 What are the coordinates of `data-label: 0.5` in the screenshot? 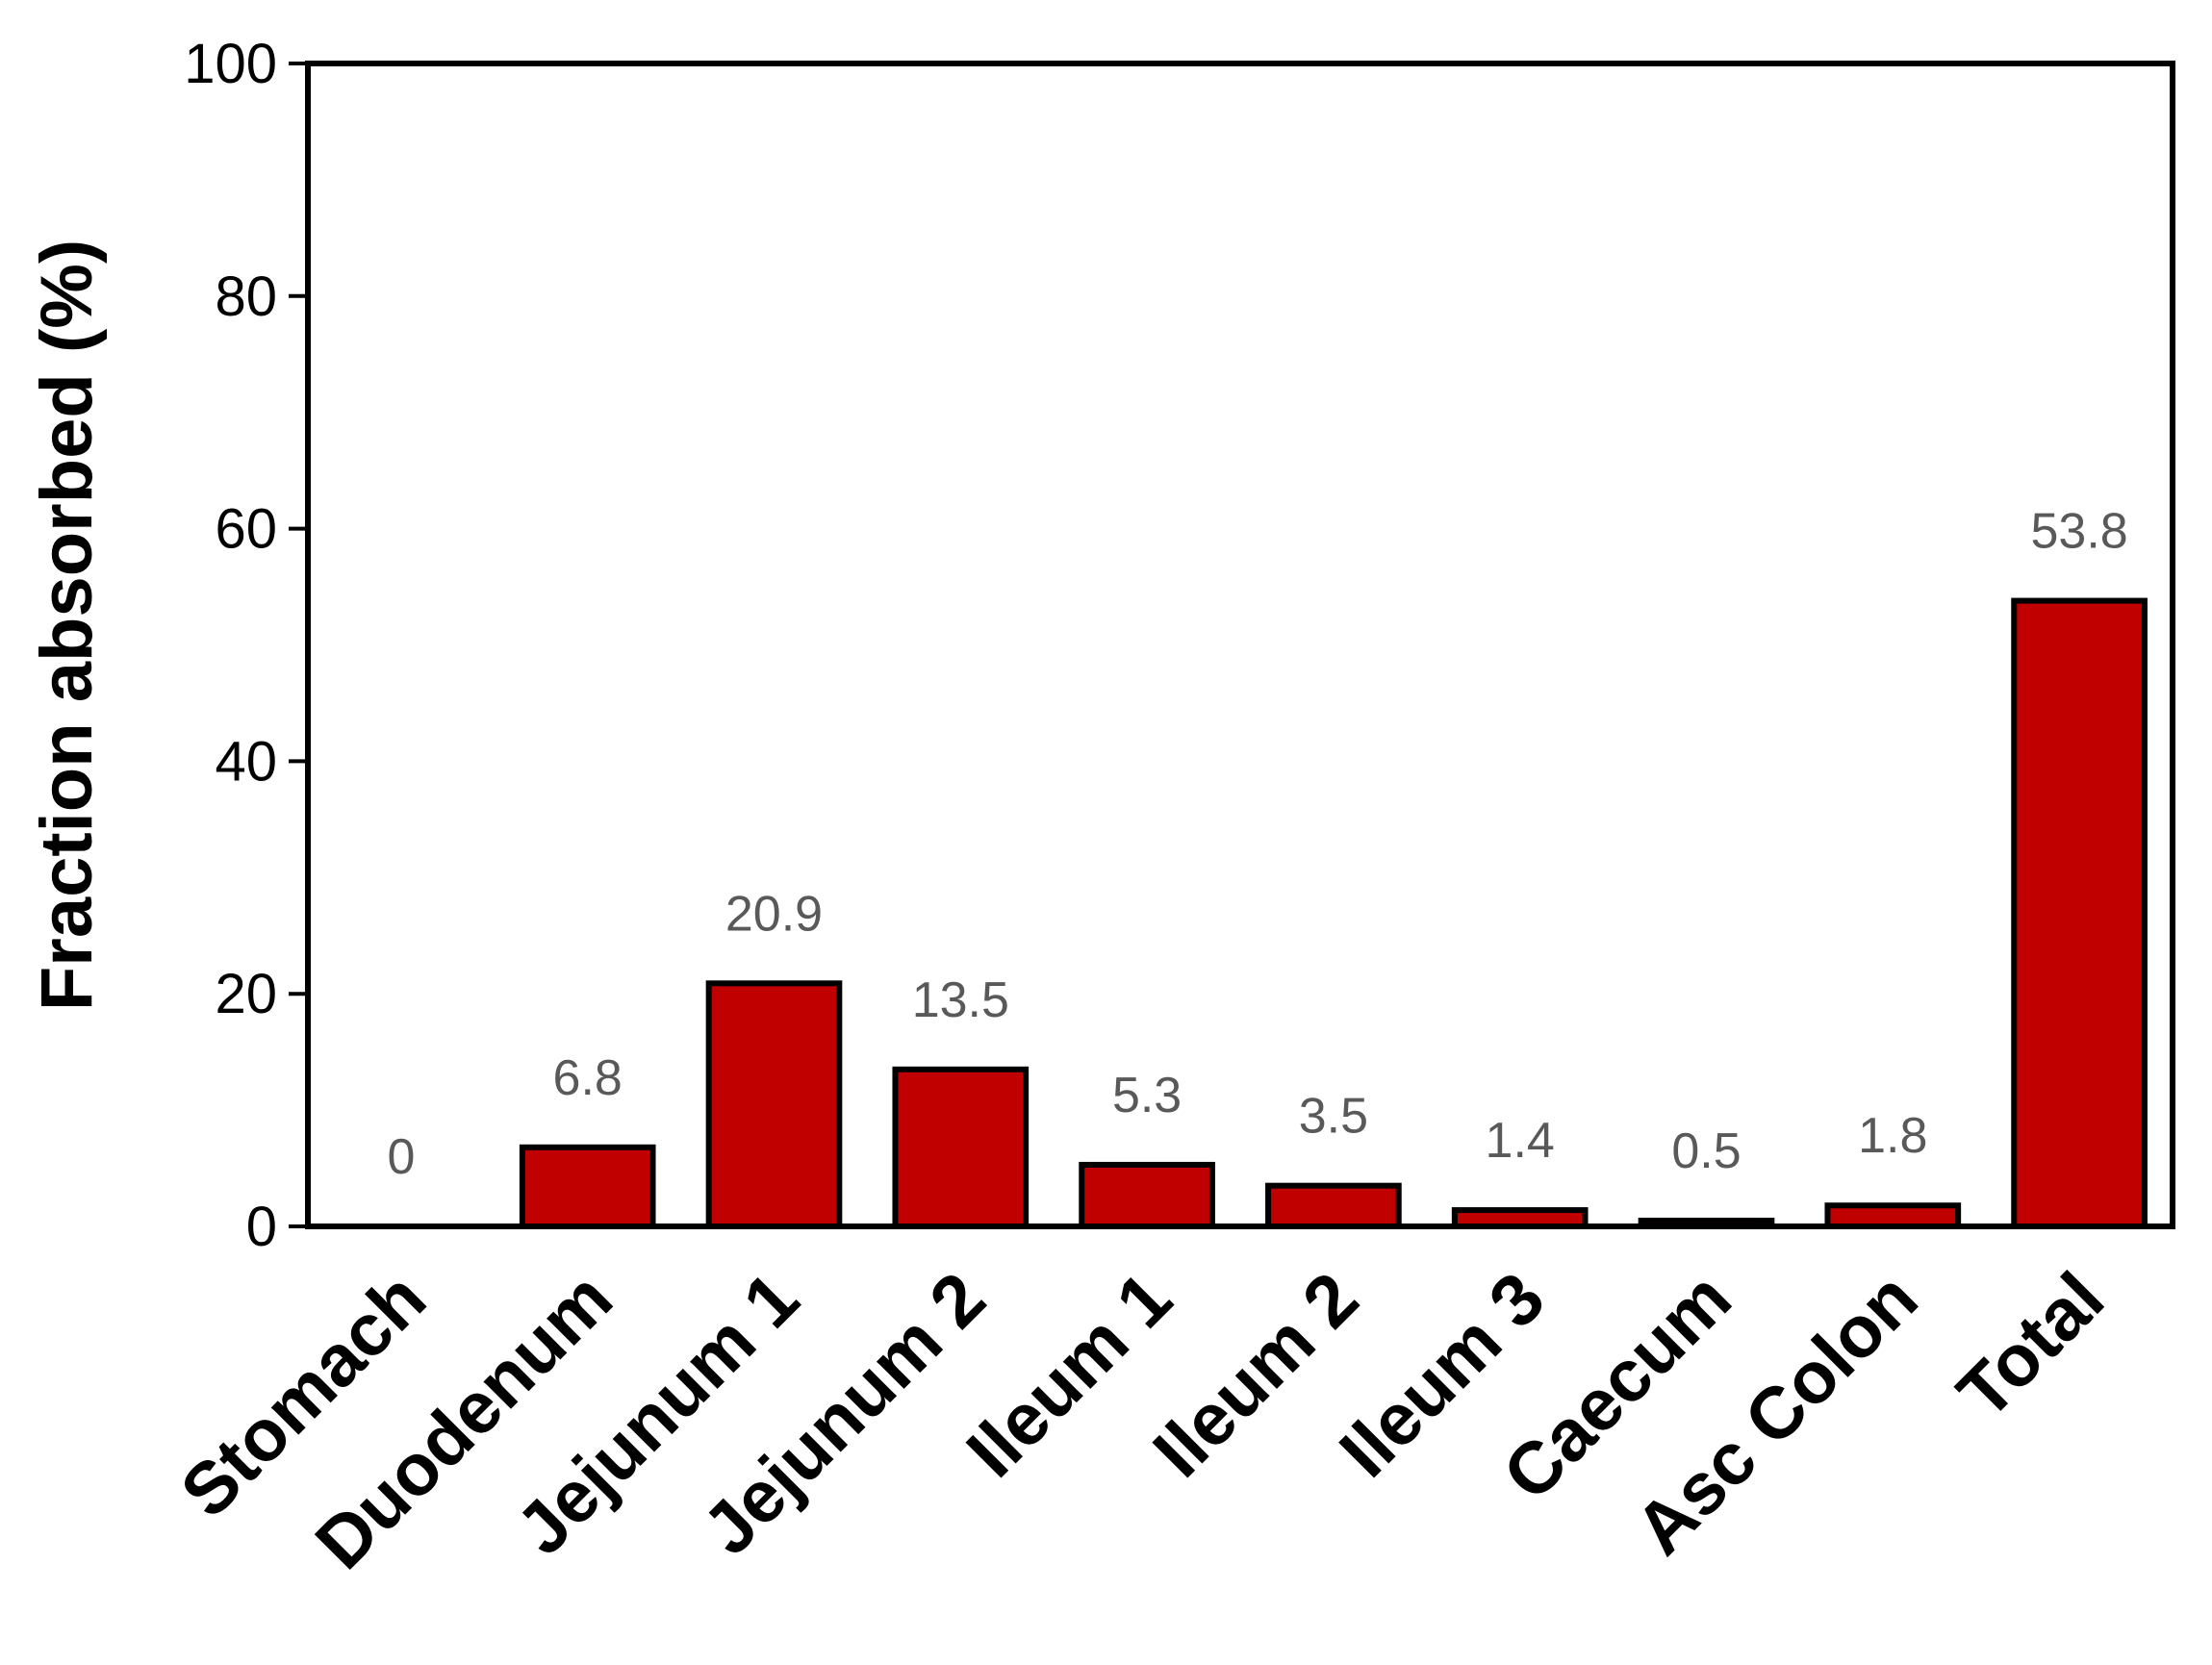 It's located at (1706, 1151).